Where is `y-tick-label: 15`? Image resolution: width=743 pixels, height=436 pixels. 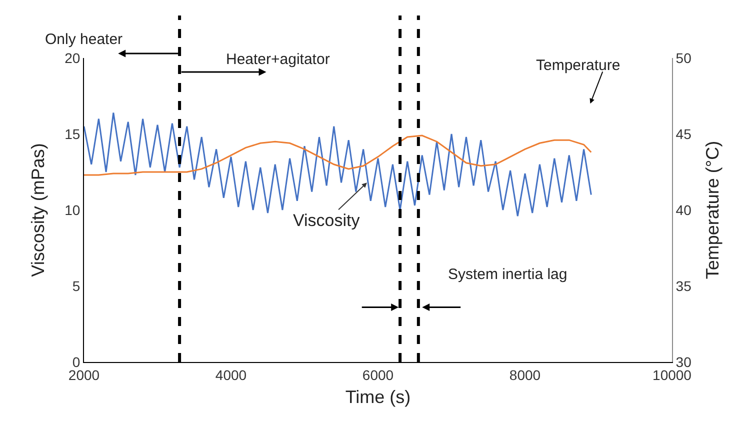
y-tick-label: 15 is located at coordinates (72, 134).